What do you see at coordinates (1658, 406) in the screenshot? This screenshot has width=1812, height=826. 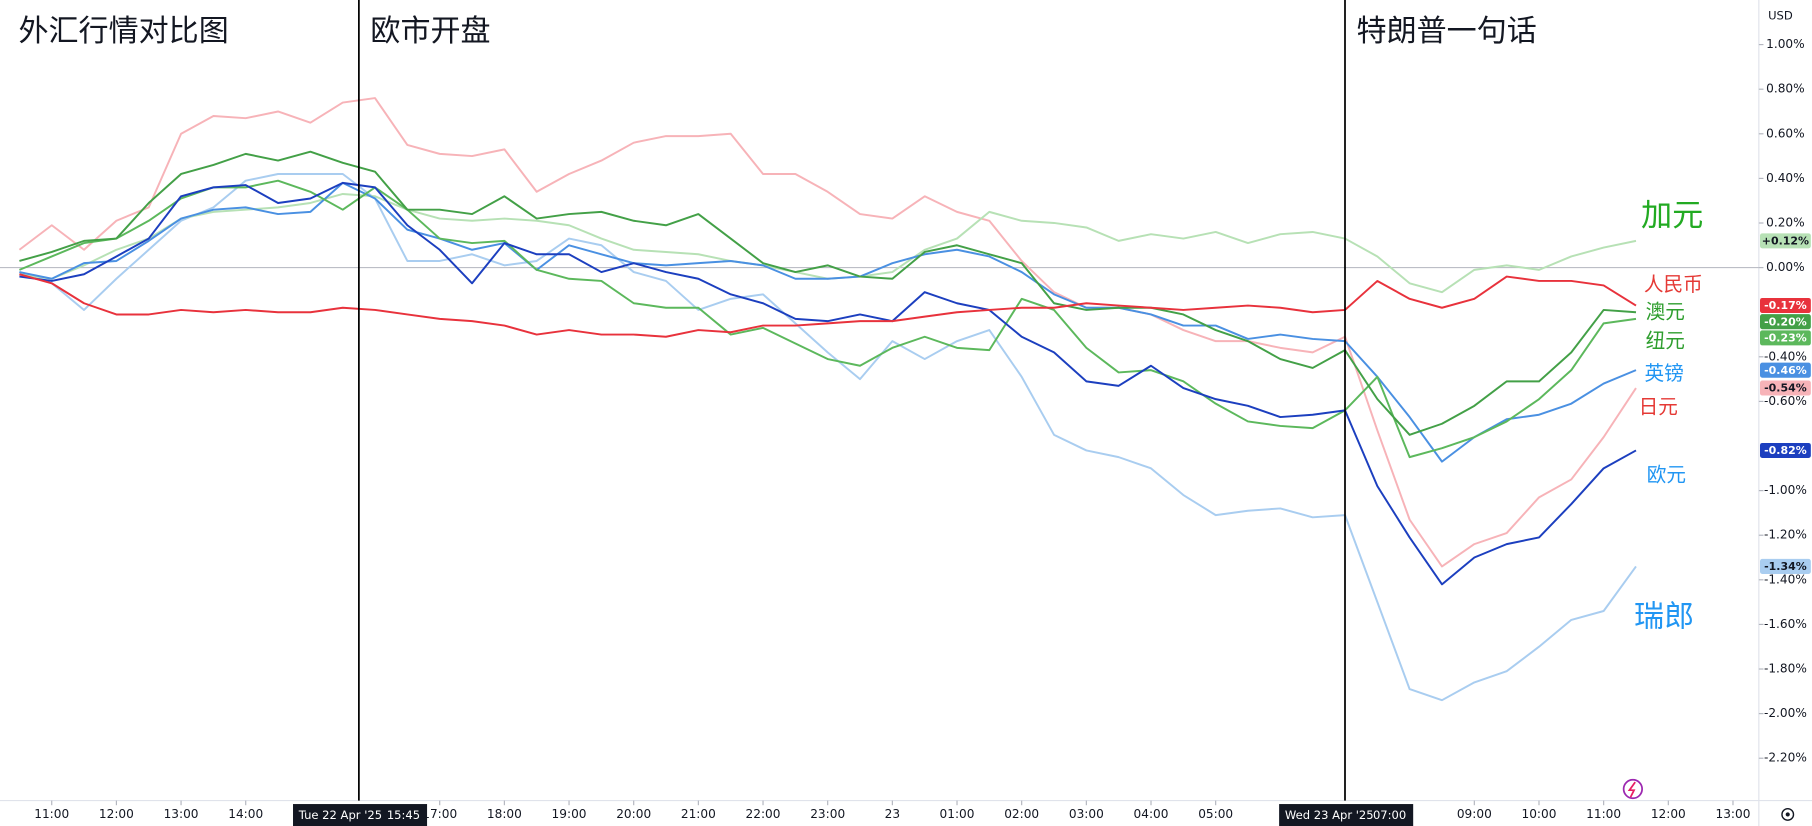 I see `series-name-label: 日元` at bounding box center [1658, 406].